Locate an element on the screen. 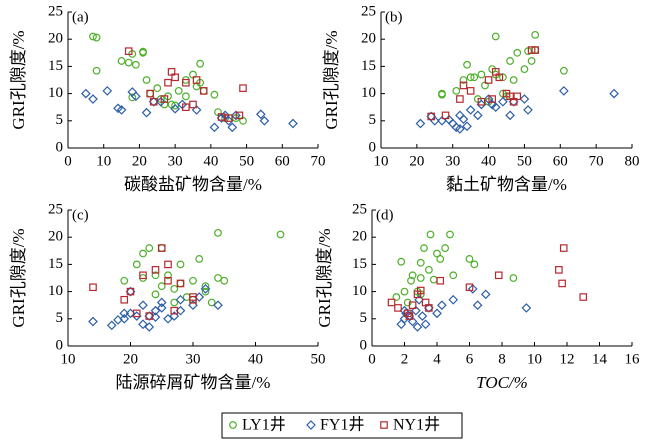 This screenshot has width=650, height=448. y-axis-label: GRI孔隙度/% is located at coordinates (331, 79).